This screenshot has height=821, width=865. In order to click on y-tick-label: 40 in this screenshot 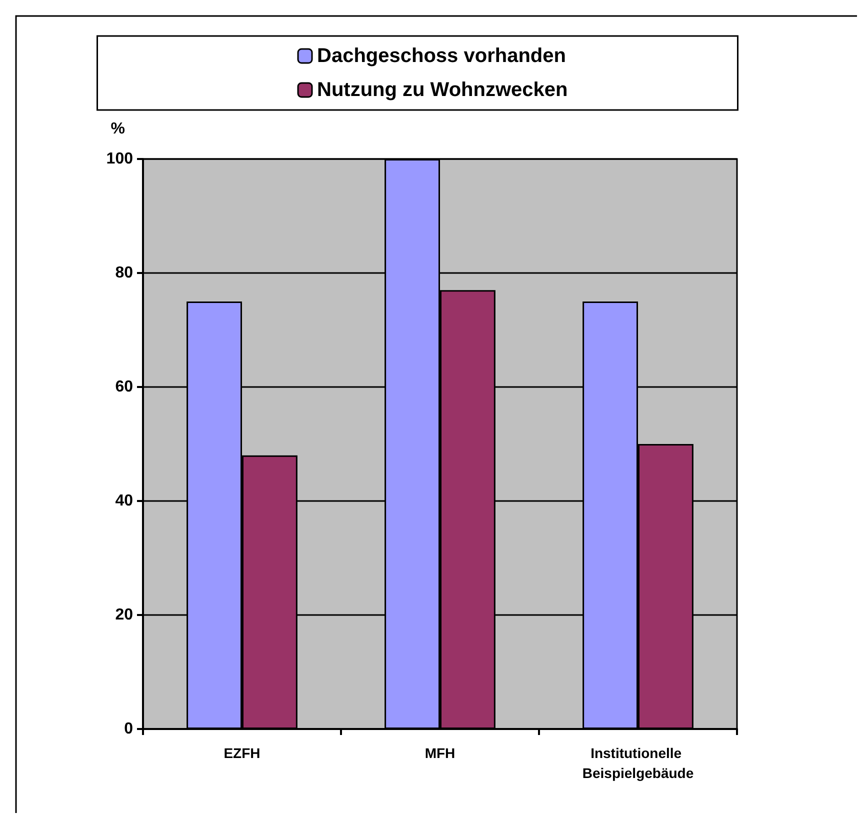, I will do `click(124, 501)`.